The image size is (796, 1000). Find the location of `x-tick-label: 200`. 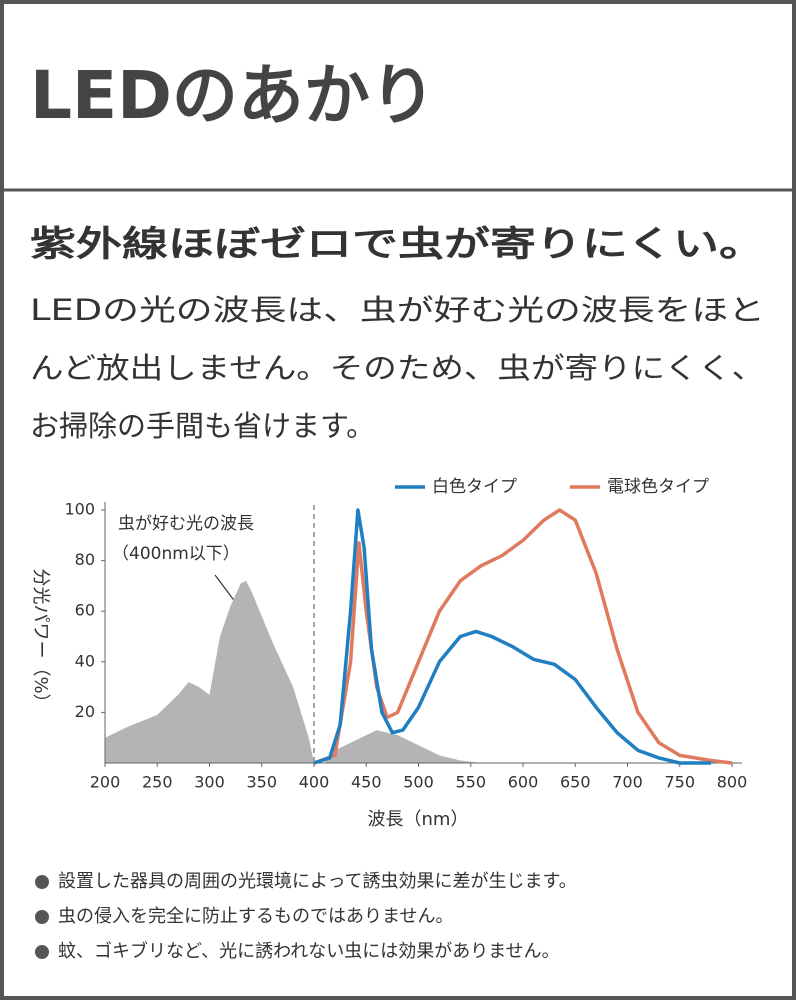

x-tick-label: 200 is located at coordinates (105, 782).